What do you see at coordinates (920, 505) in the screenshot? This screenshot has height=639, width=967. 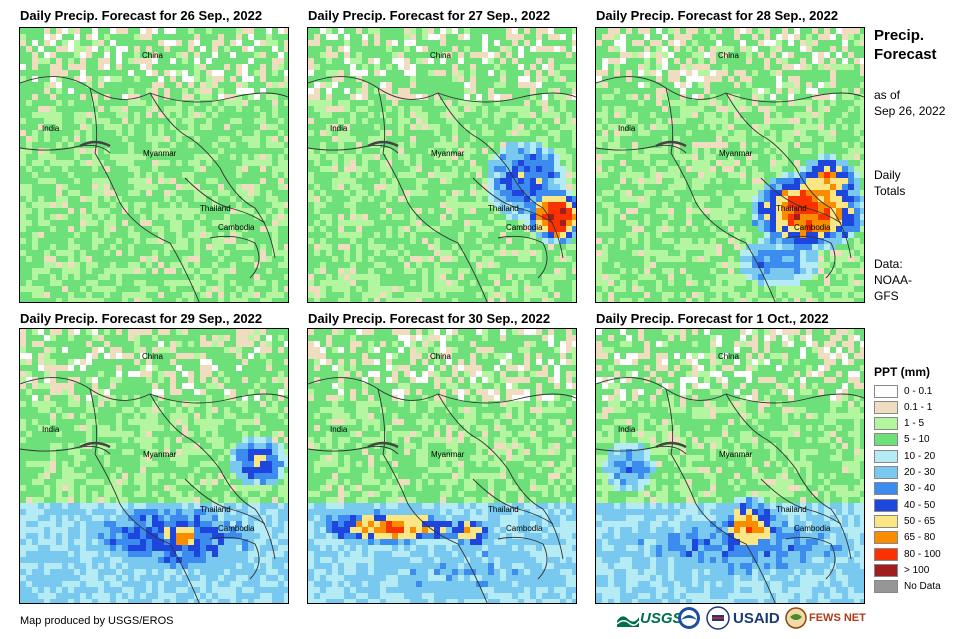 I see `legend-label: 40 - 50` at bounding box center [920, 505].